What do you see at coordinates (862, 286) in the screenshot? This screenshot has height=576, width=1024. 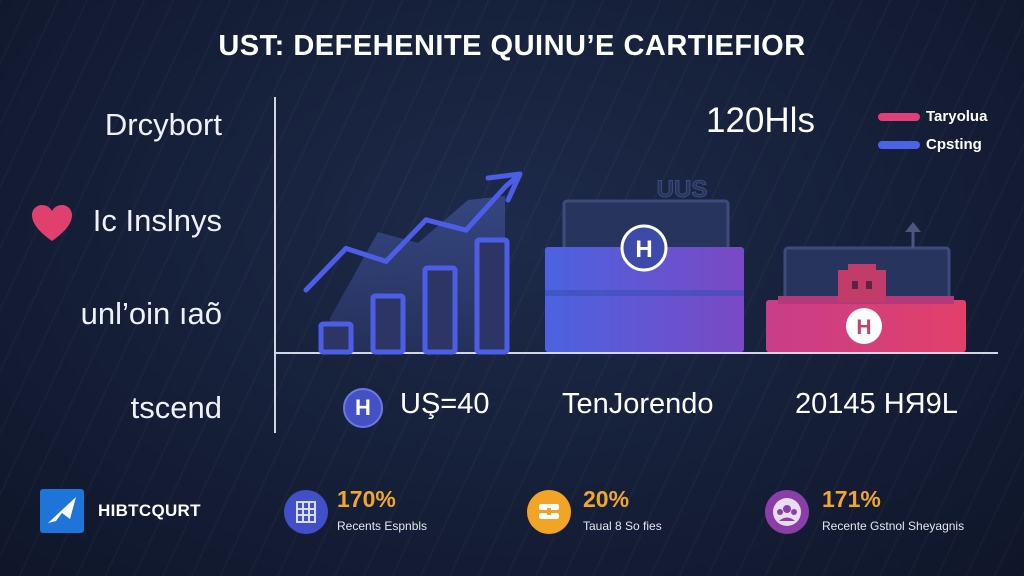 I see `pink-platform-building` at bounding box center [862, 286].